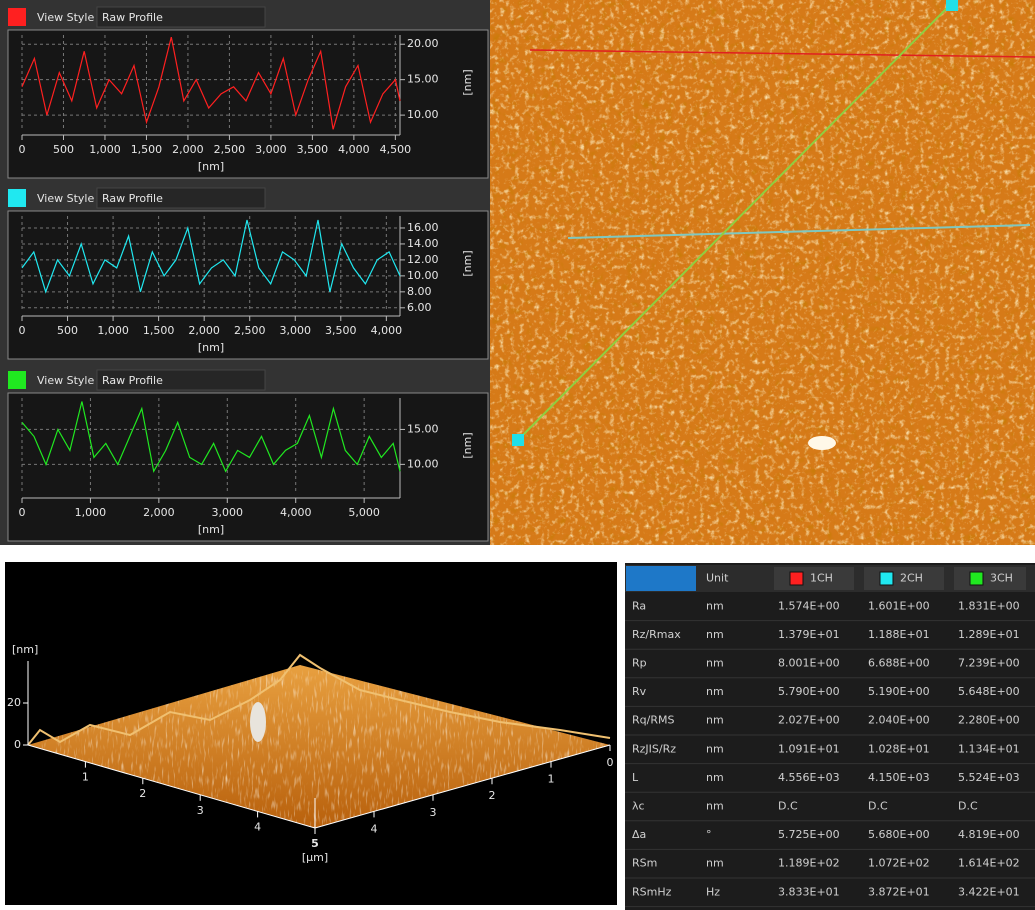  What do you see at coordinates (899, 720) in the screenshot?
I see `table-cell: 2.040E+00` at bounding box center [899, 720].